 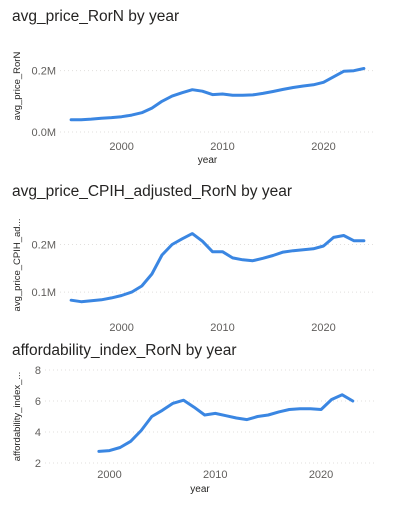 I want to click on chart-title: avg_price_CPIH_adjusted_RorN by year, so click(x=152, y=191).